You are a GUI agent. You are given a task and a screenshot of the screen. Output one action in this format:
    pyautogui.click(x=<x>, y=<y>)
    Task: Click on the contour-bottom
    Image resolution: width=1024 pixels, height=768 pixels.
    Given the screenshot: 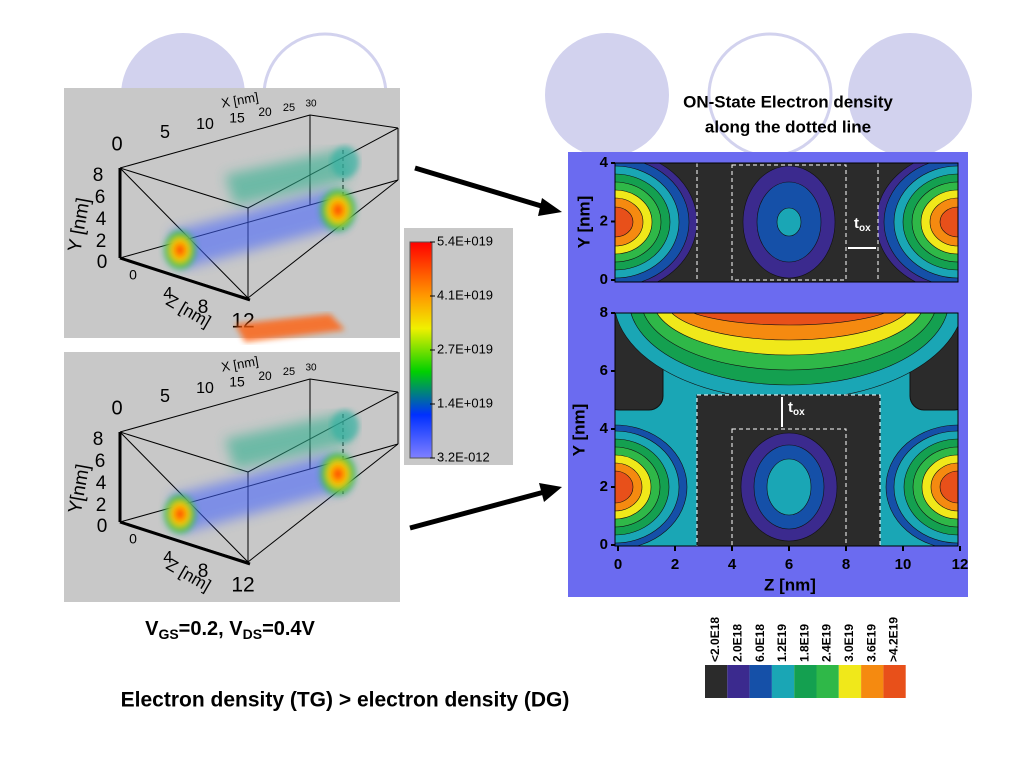 What is the action you would take?
    pyautogui.click(x=786, y=429)
    